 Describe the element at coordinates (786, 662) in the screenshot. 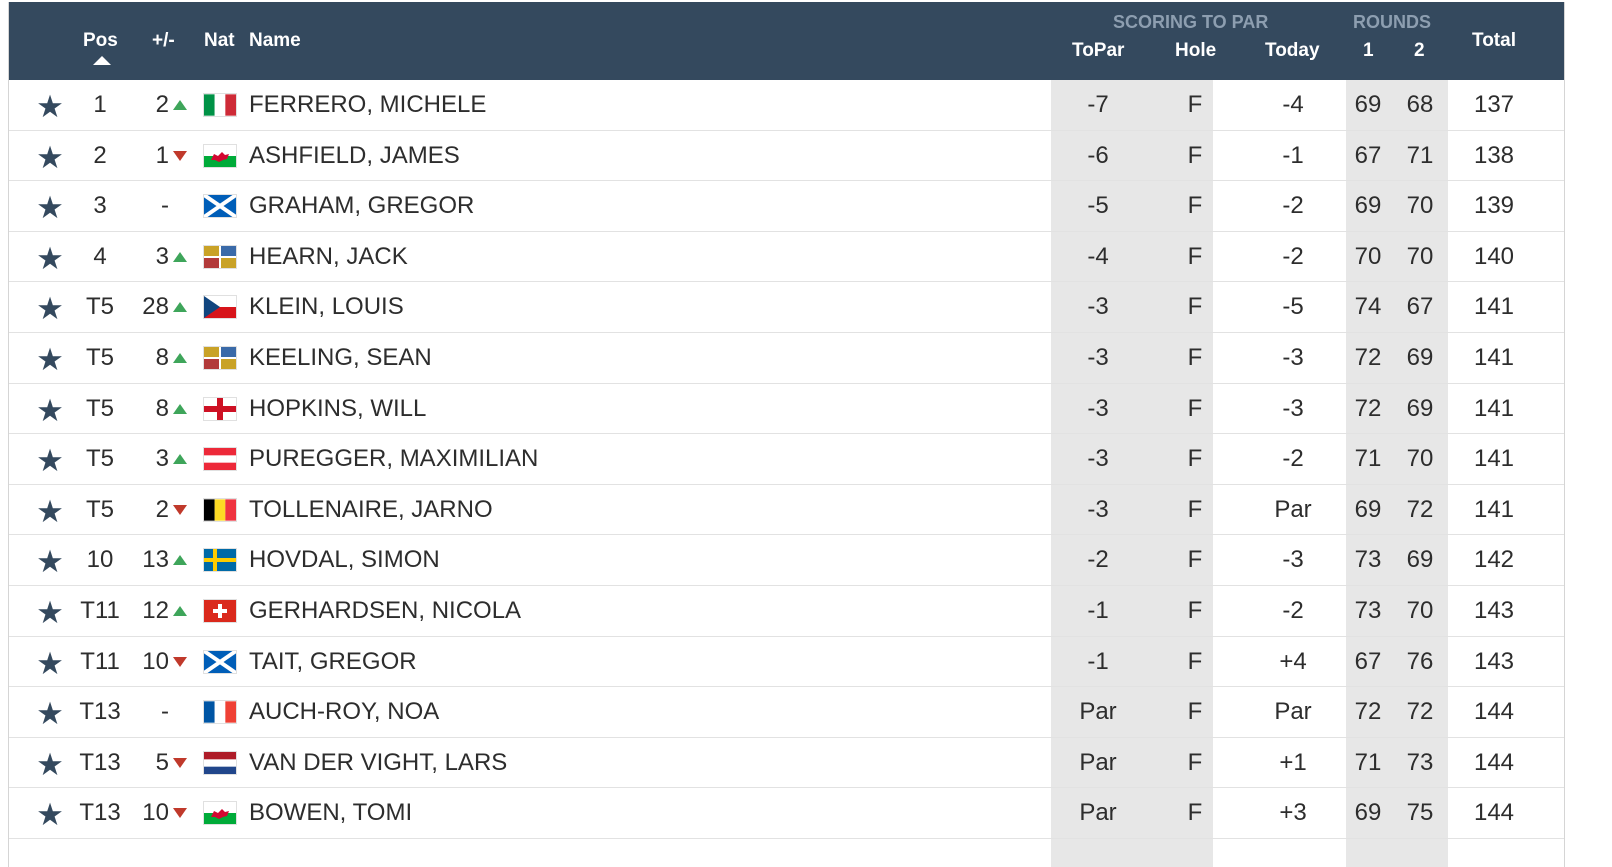

I see `table-row: ★ T11 10 TAIT, GREGOR -1 F +4 67 76 143` at that location.